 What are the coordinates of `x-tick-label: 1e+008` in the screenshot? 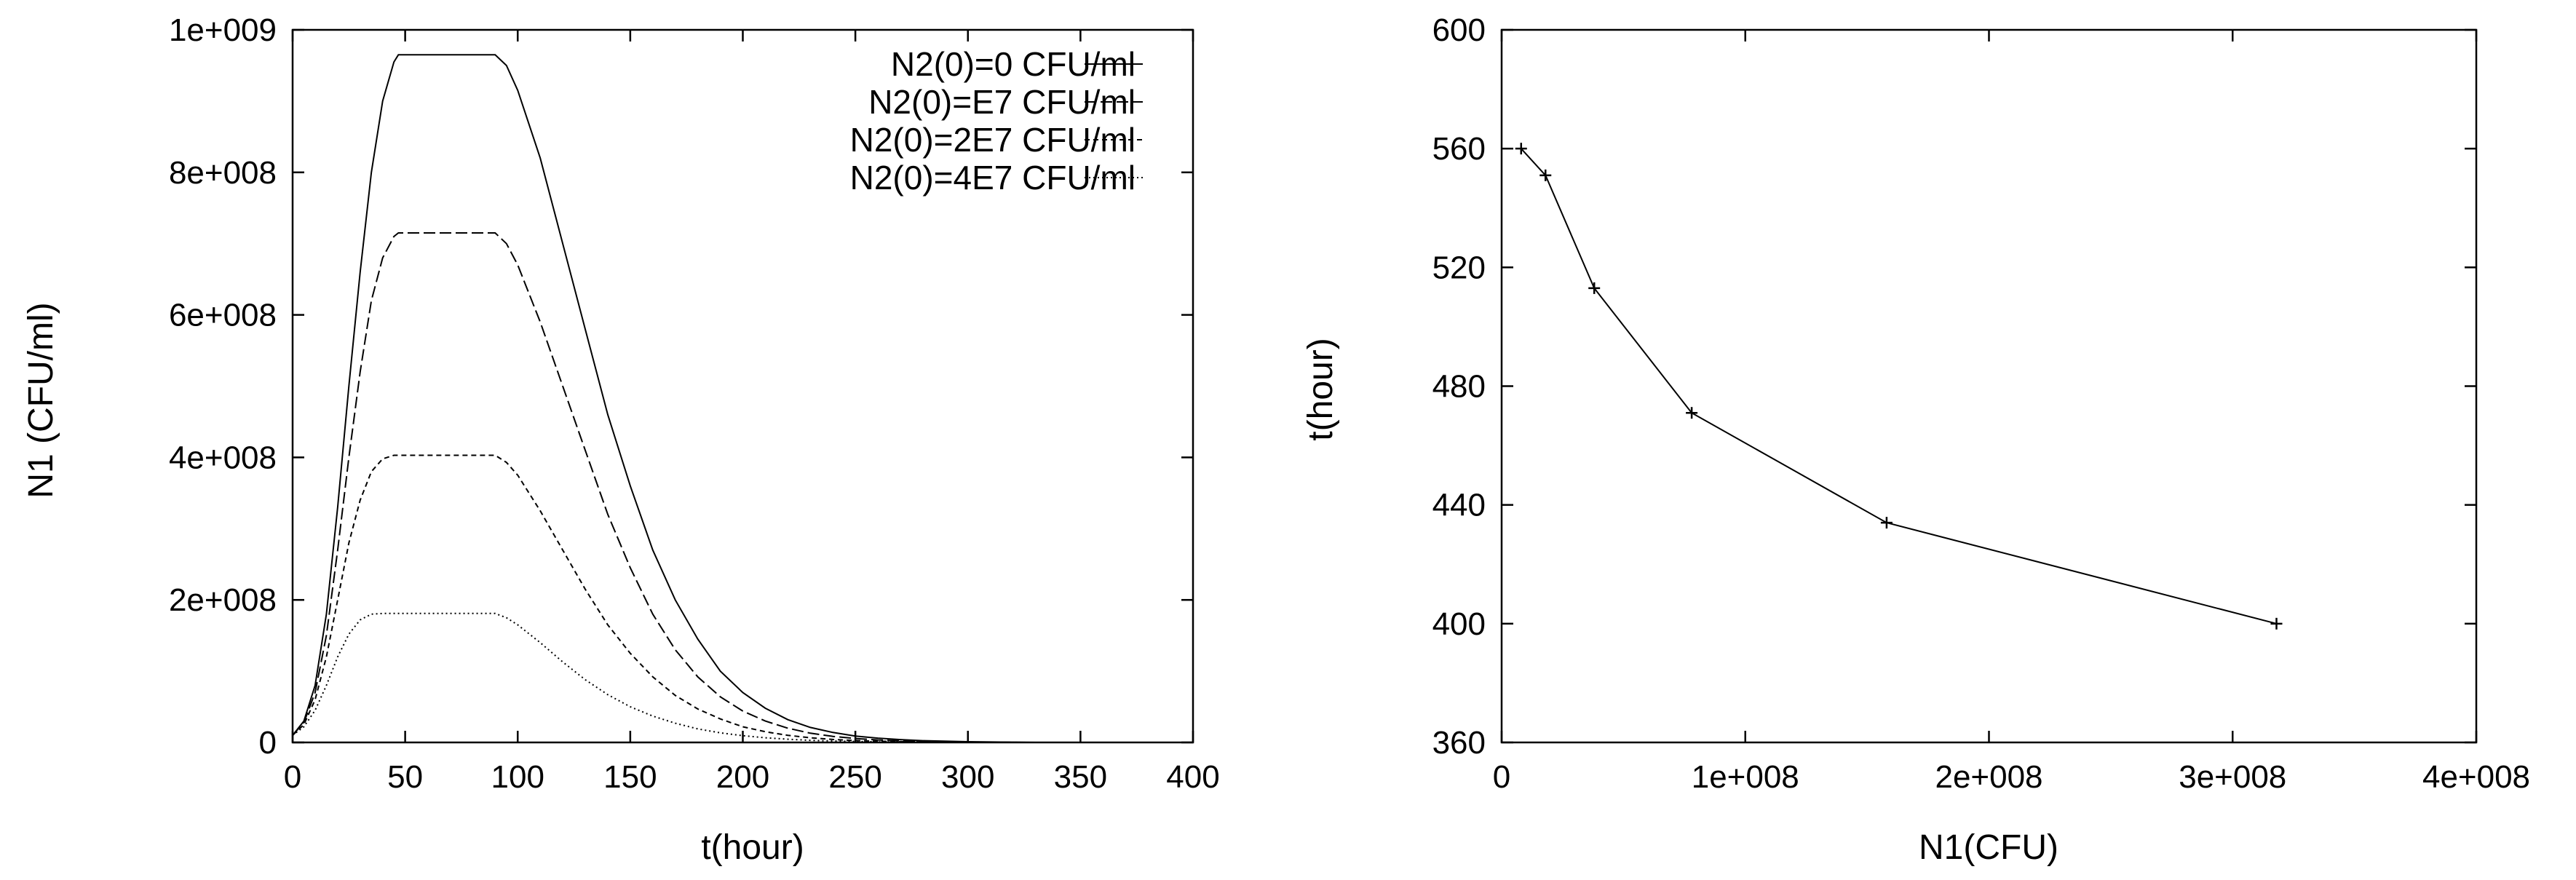 It's located at (1745, 777).